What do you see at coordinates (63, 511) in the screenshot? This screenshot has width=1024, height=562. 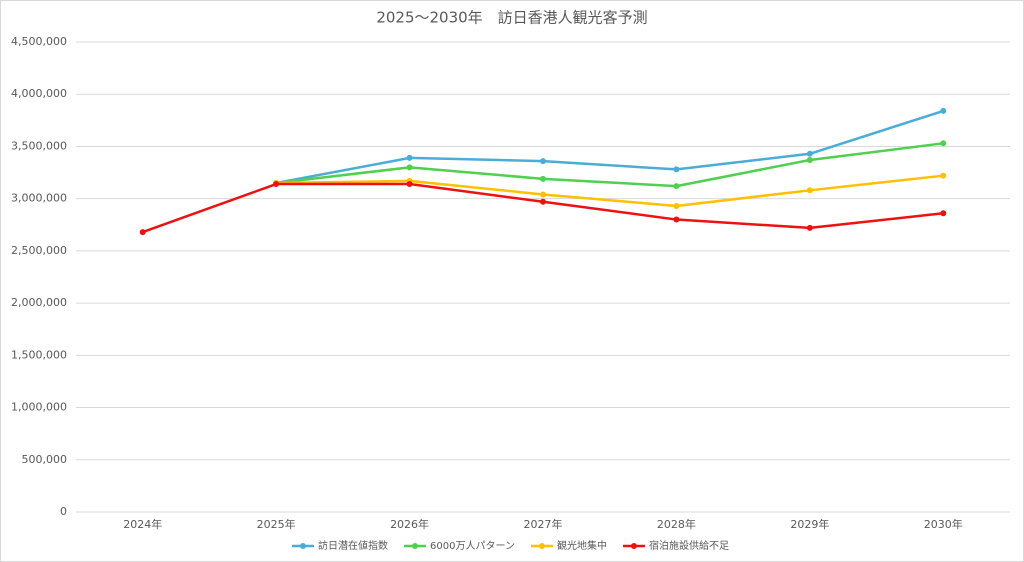 I see `y-tick-label: 0` at bounding box center [63, 511].